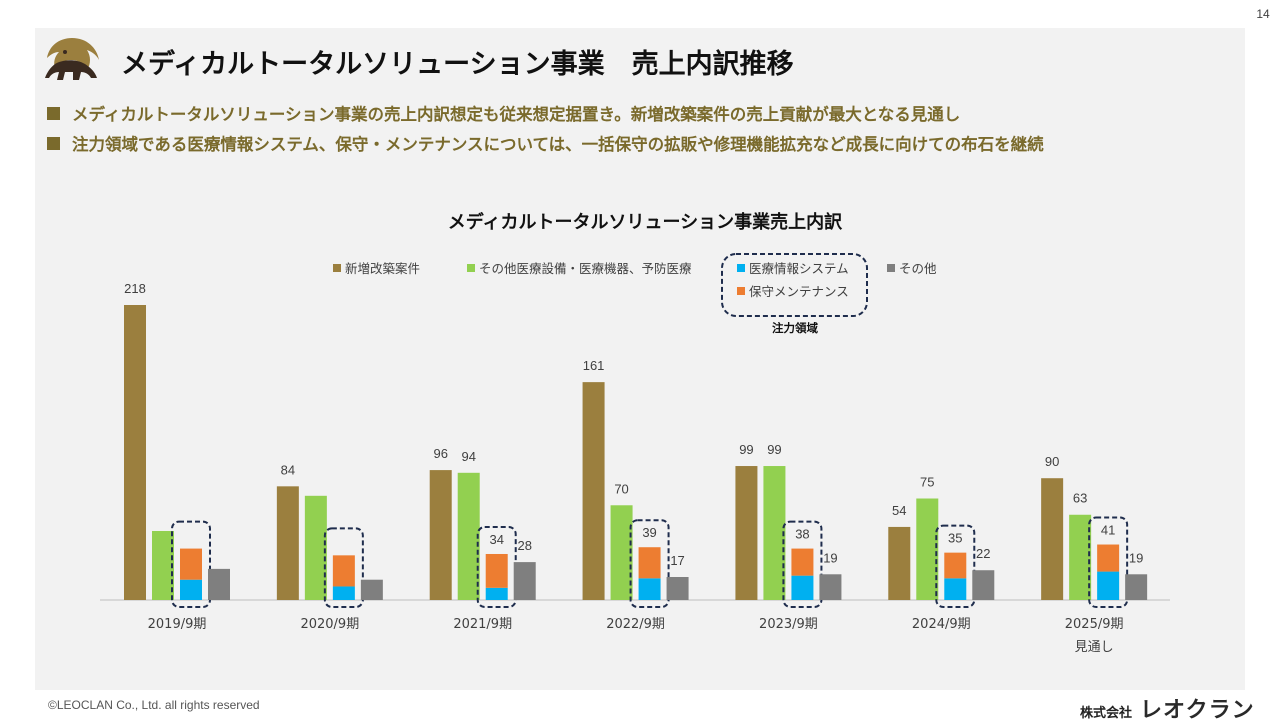 This screenshot has height=724, width=1280. Describe the element at coordinates (496, 539) in the screenshot. I see `data-label: 34` at that location.